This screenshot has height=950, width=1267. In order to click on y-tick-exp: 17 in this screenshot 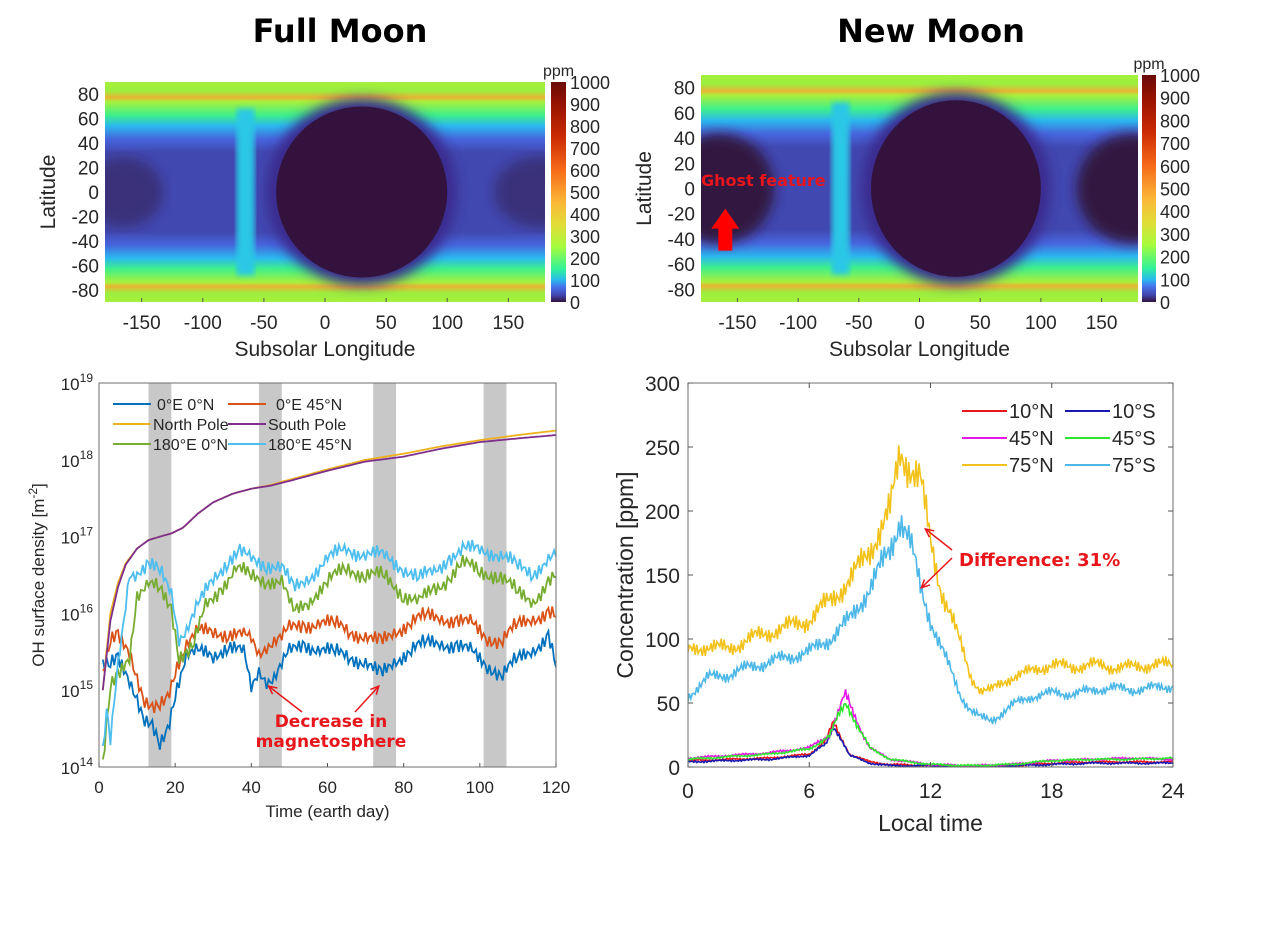, I will do `click(87, 532)`.